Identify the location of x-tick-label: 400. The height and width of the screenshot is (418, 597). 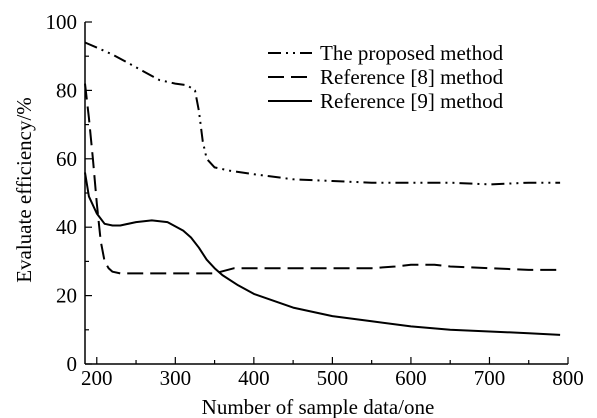
(254, 378).